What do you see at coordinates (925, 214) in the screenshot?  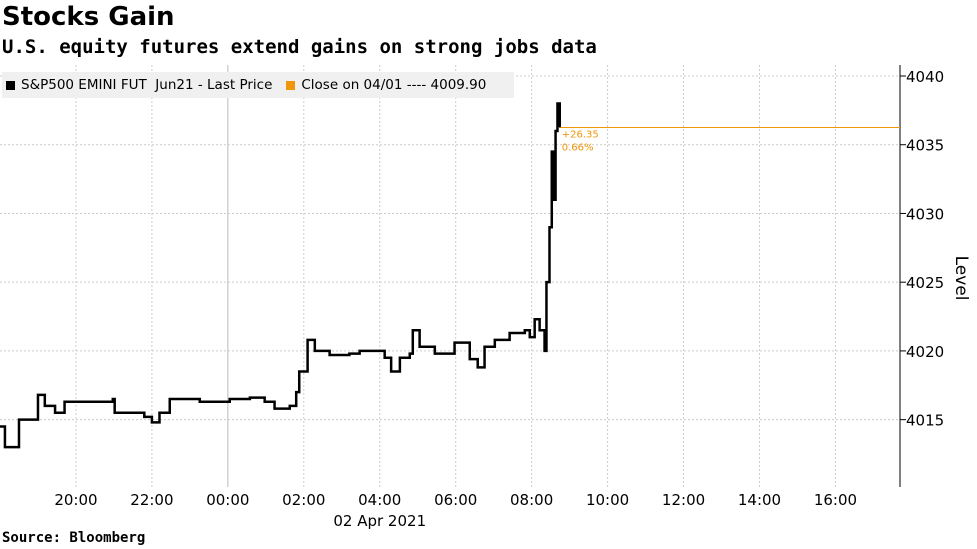 I see `y-tick-label: 4030` at bounding box center [925, 214].